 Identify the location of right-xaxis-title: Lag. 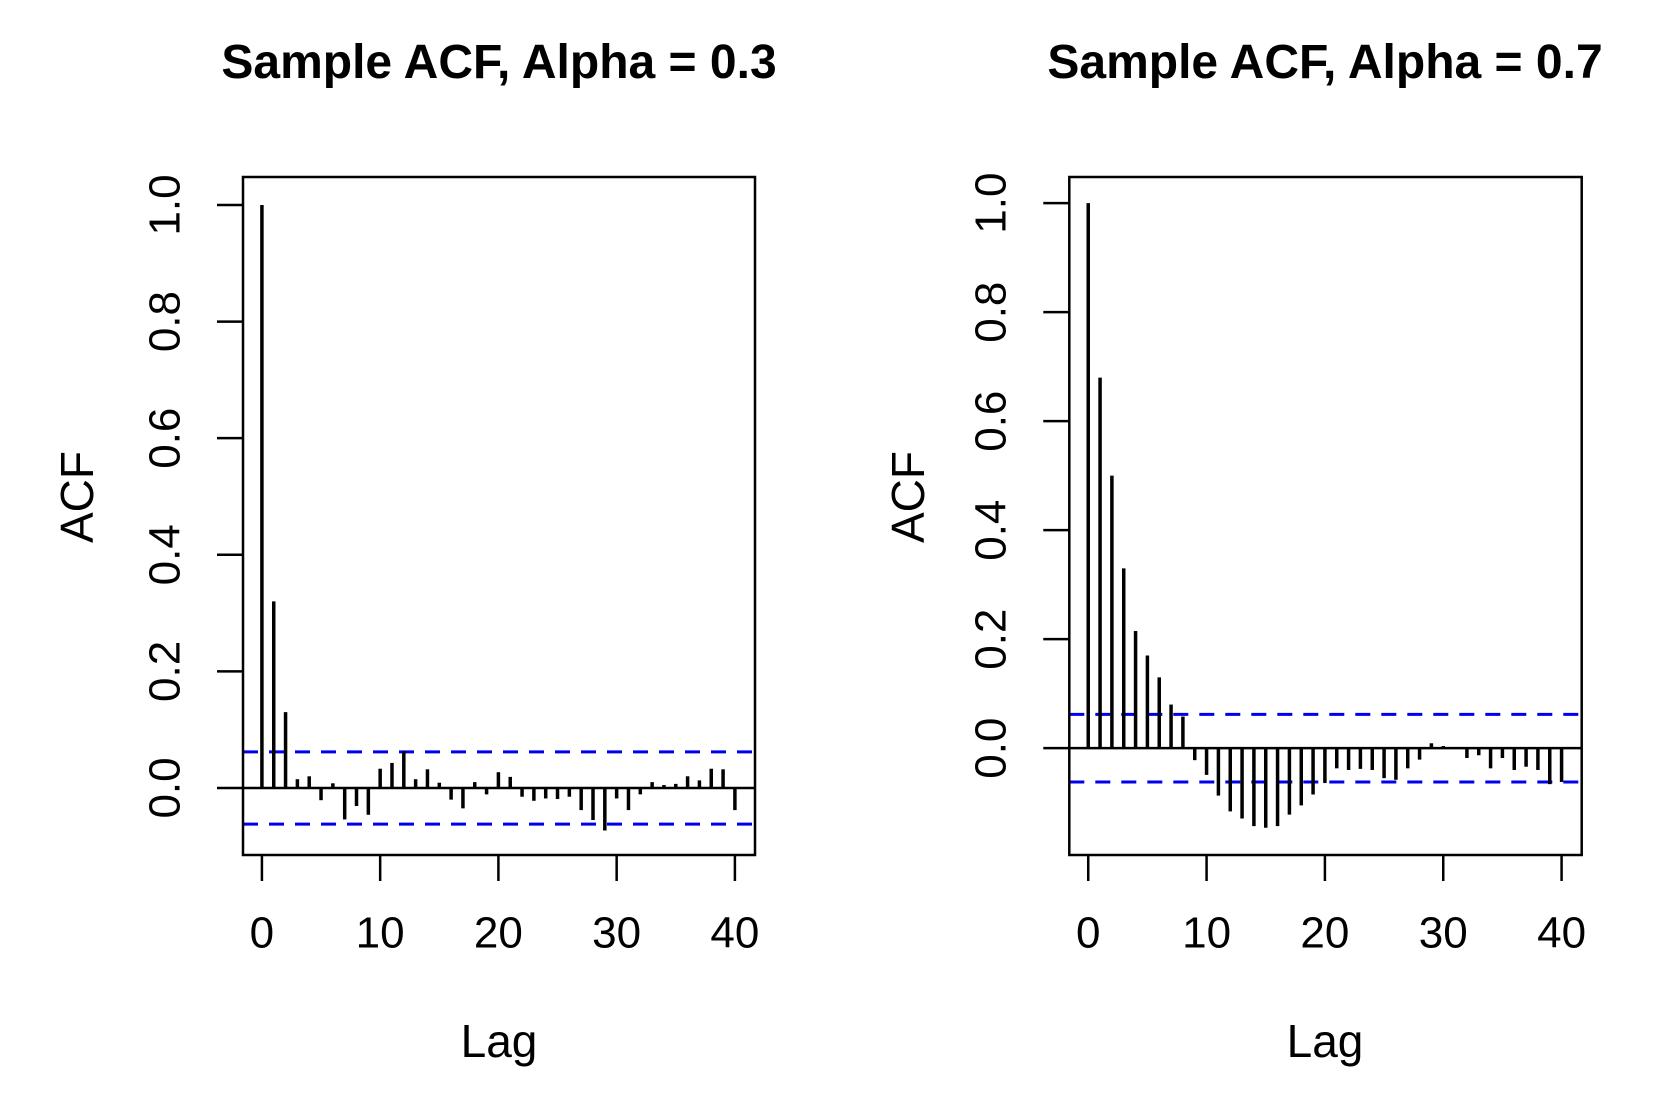
(1325, 1041).